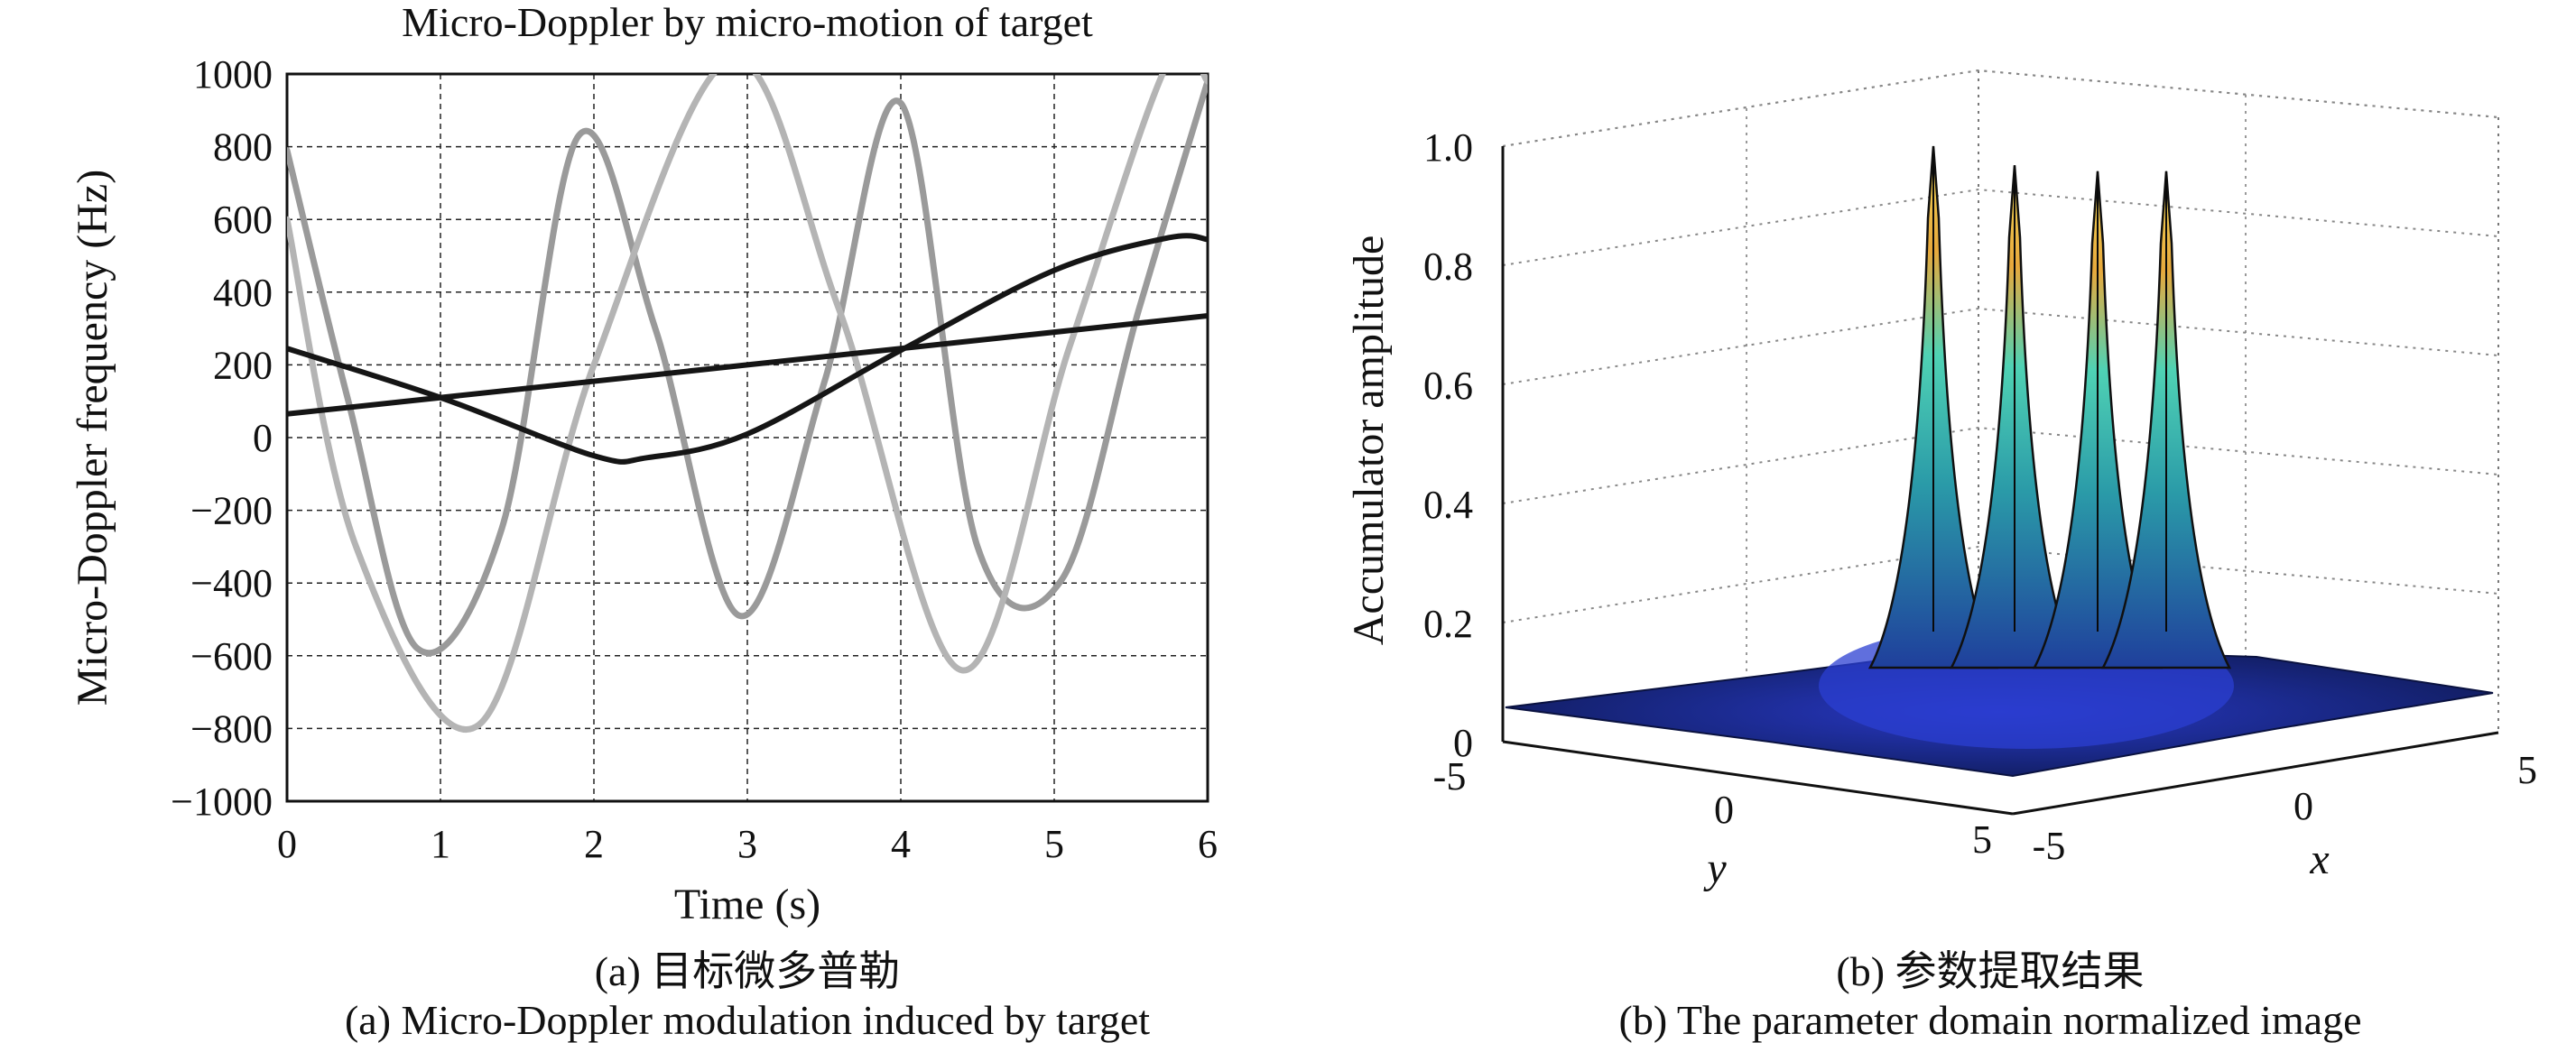 Image resolution: width=2576 pixels, height=1043 pixels. I want to click on x-tick-label: -5, so click(2049, 846).